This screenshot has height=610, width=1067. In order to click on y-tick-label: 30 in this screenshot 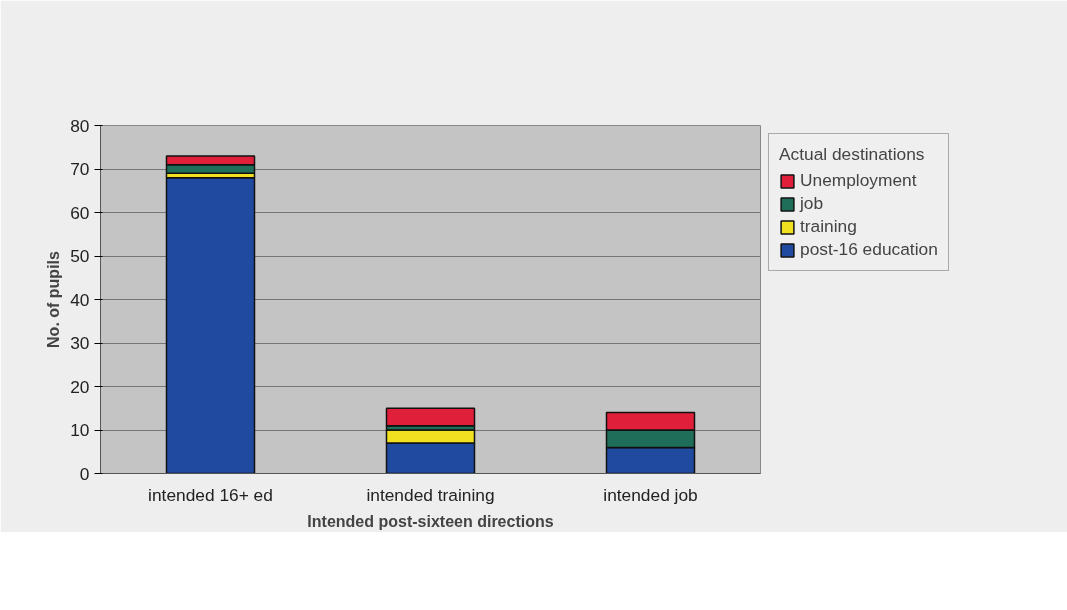, I will do `click(80, 343)`.